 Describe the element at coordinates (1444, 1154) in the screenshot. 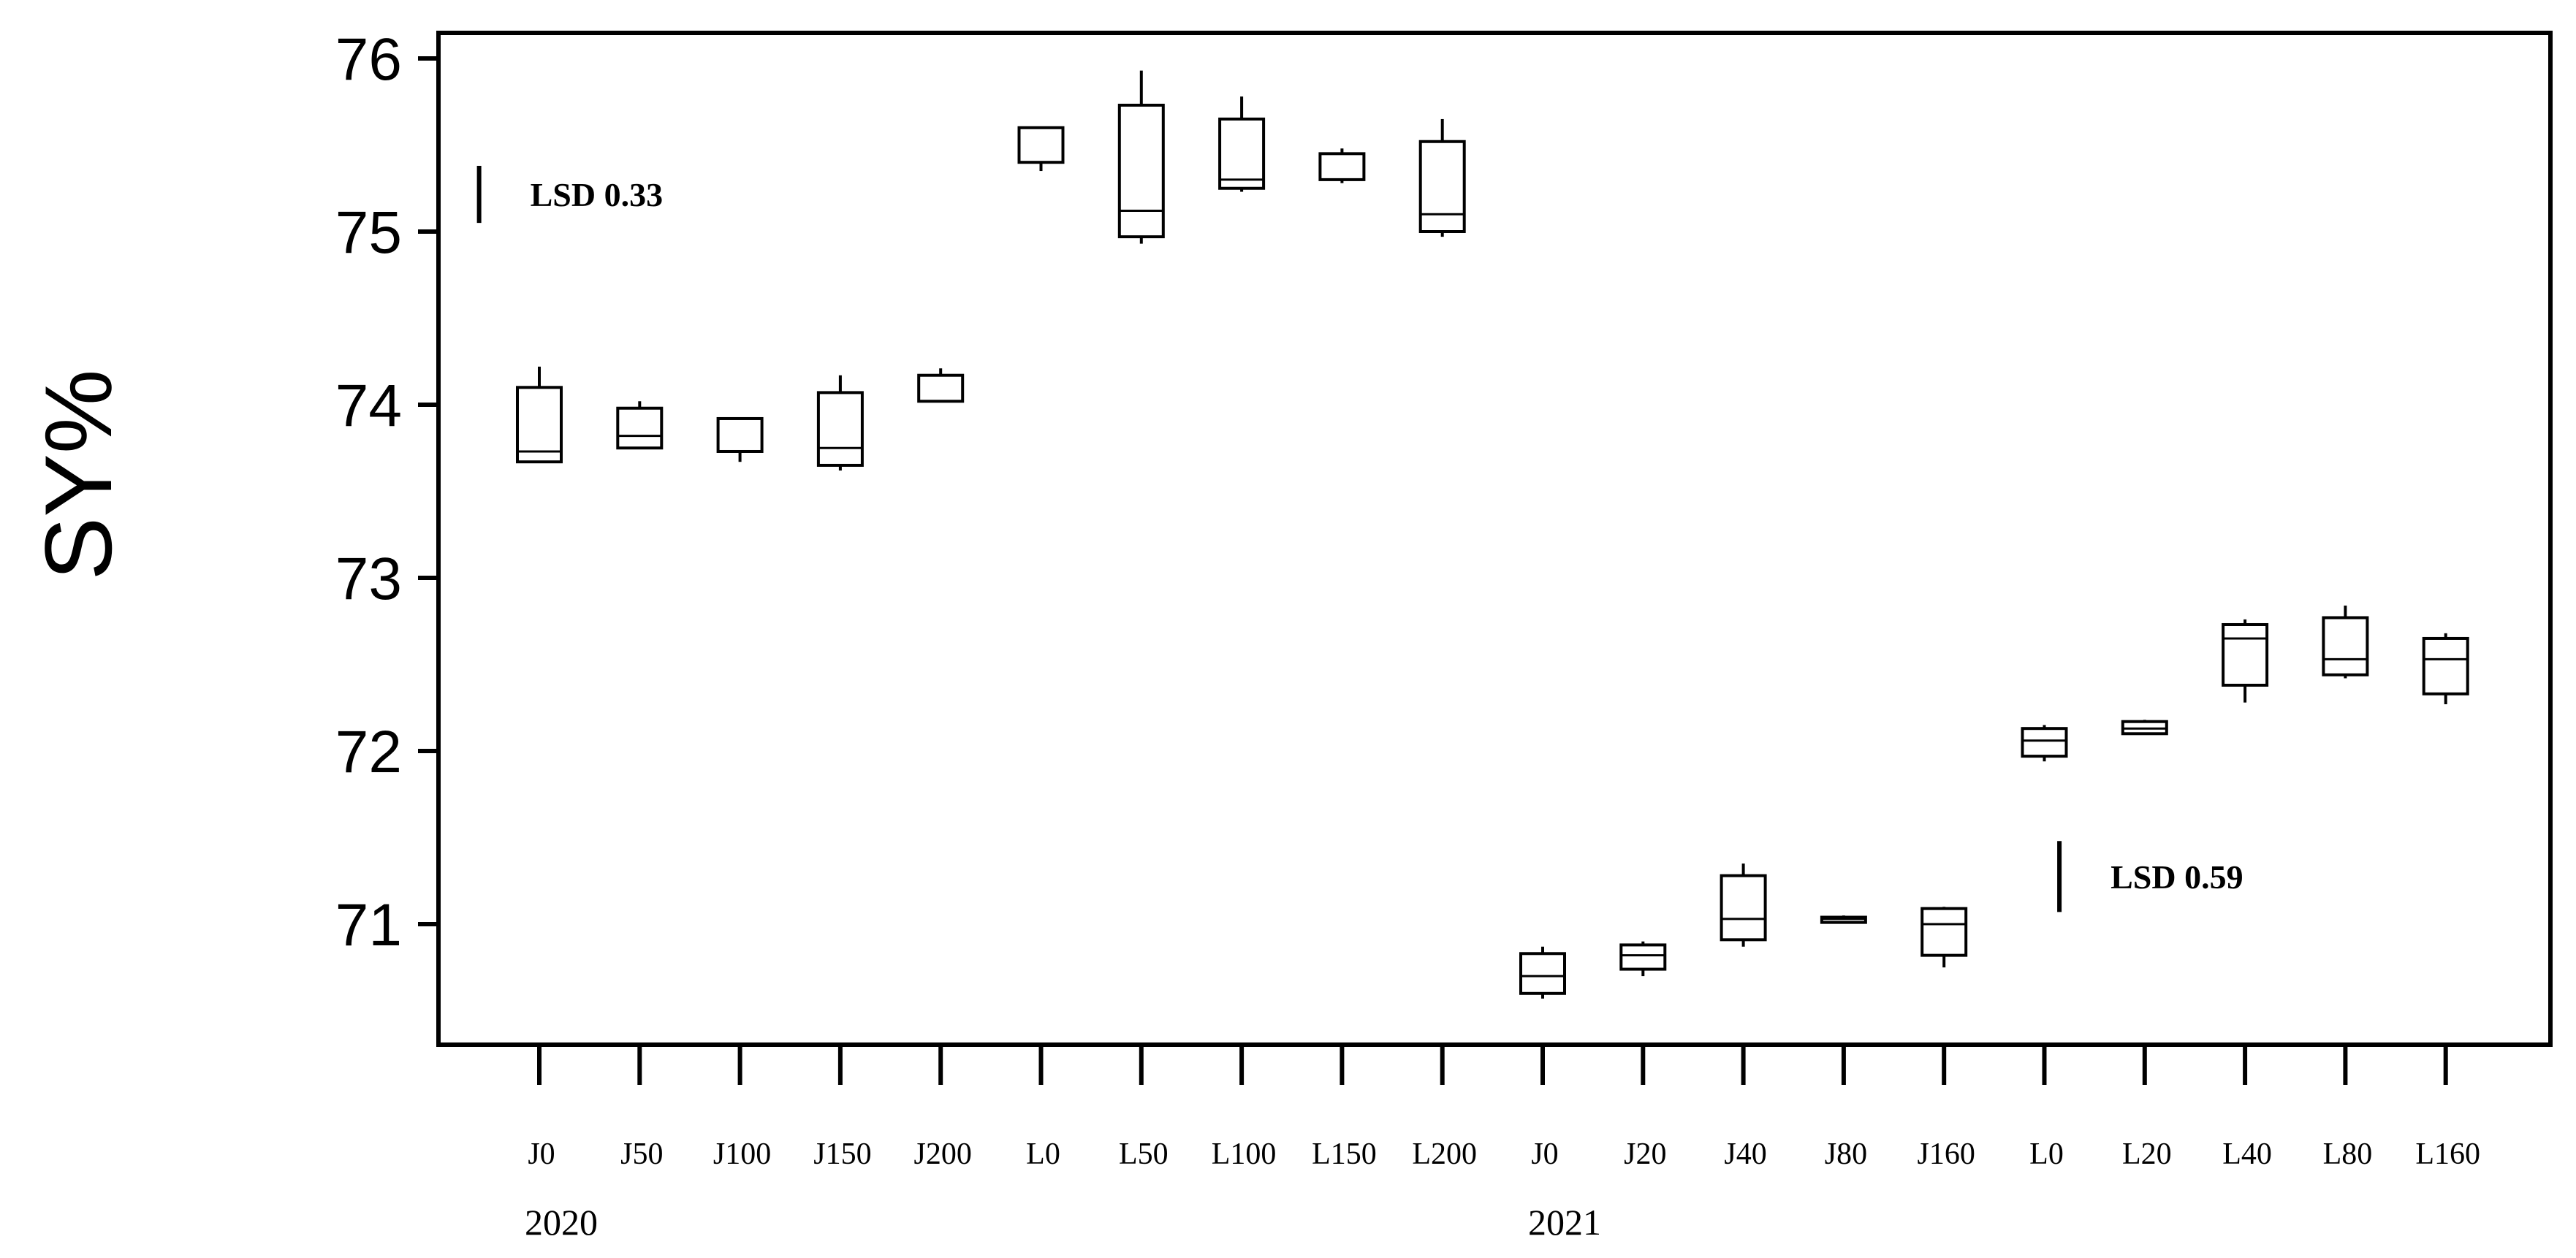

I see `x-tick-label: L200` at that location.